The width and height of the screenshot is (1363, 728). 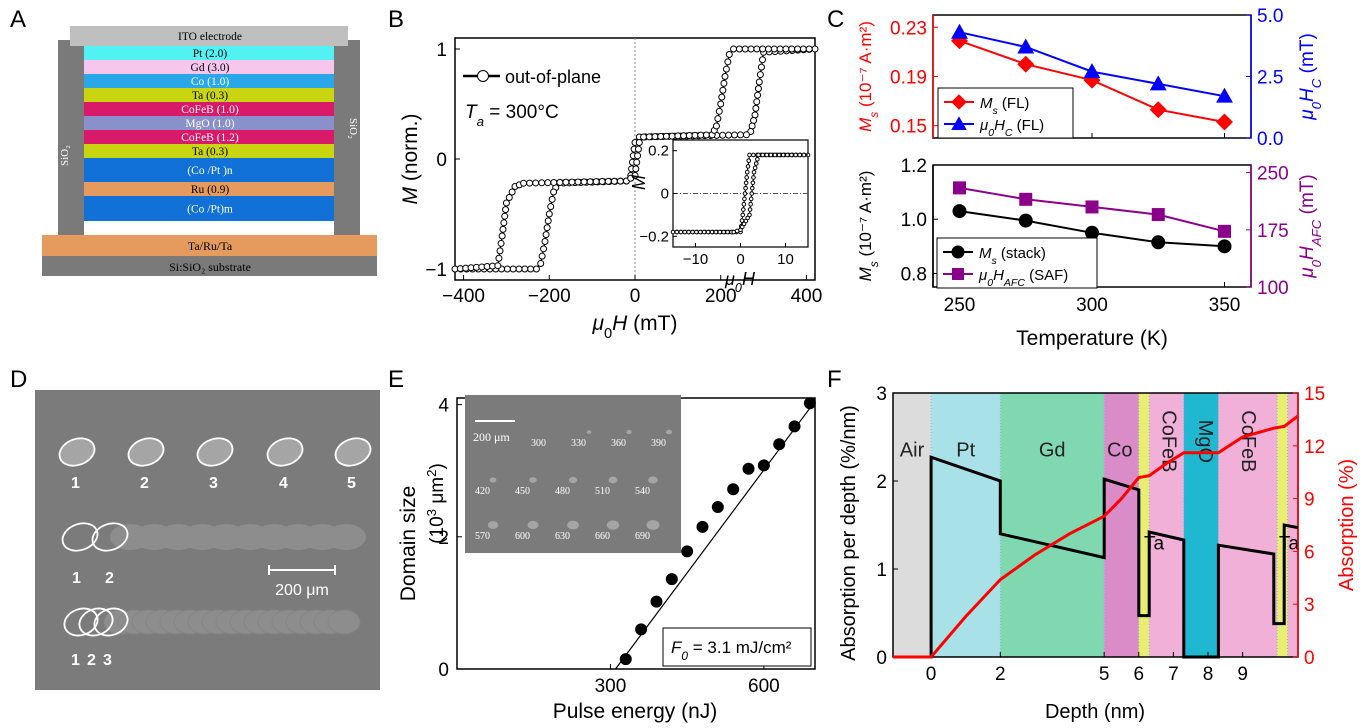 What do you see at coordinates (410, 151) in the screenshot?
I see `text-span: (norm.)` at bounding box center [410, 151].